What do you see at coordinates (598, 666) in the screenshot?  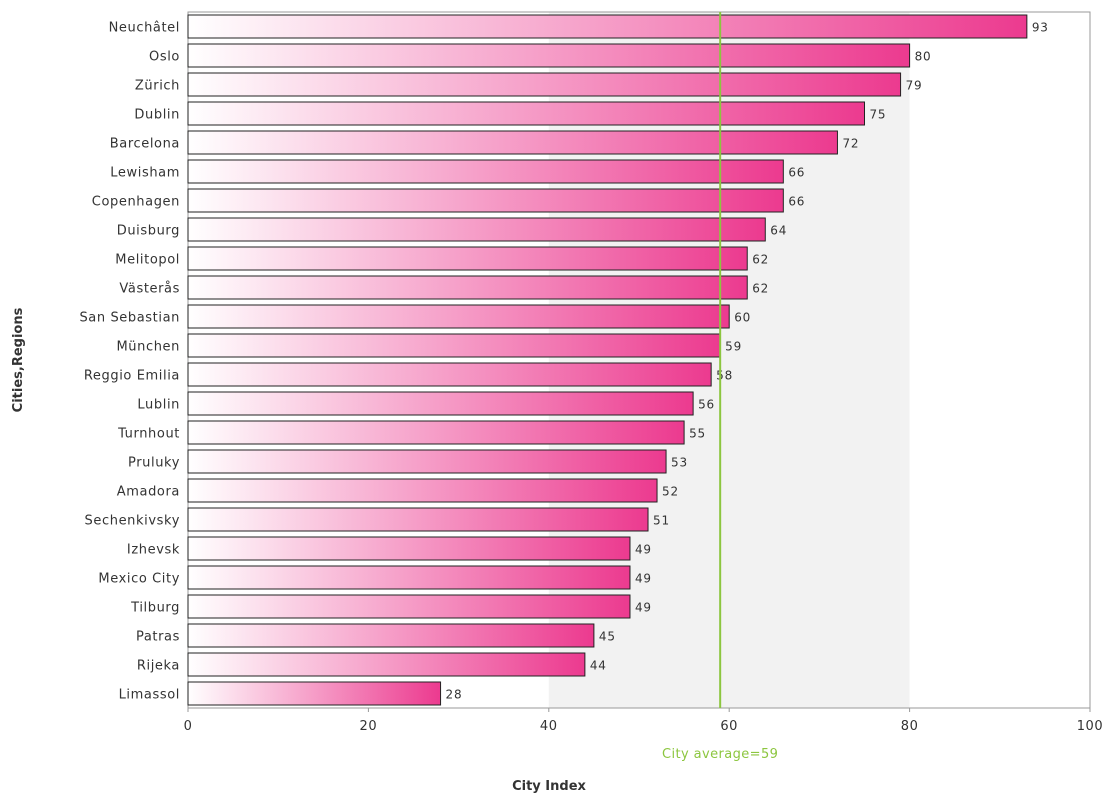 I see `value-label: 44` at bounding box center [598, 666].